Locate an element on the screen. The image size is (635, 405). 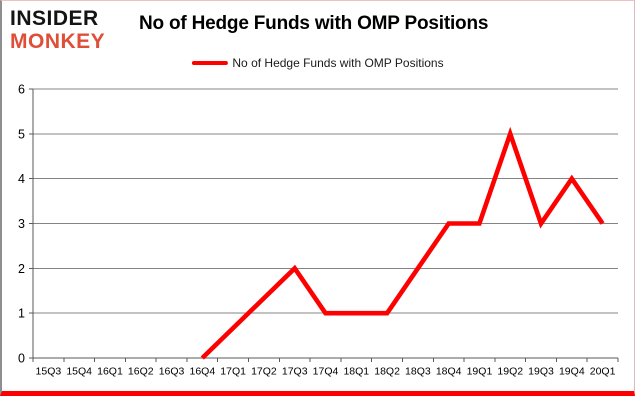
svg-text: 16Q3 is located at coordinates (172, 372).